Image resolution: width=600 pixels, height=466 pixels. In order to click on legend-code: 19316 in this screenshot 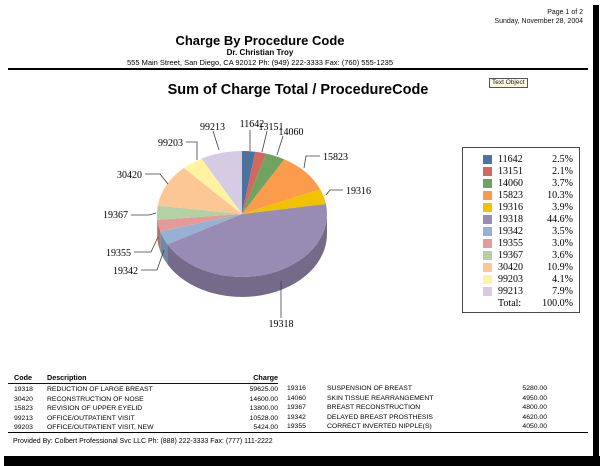, I will do `click(510, 207)`.